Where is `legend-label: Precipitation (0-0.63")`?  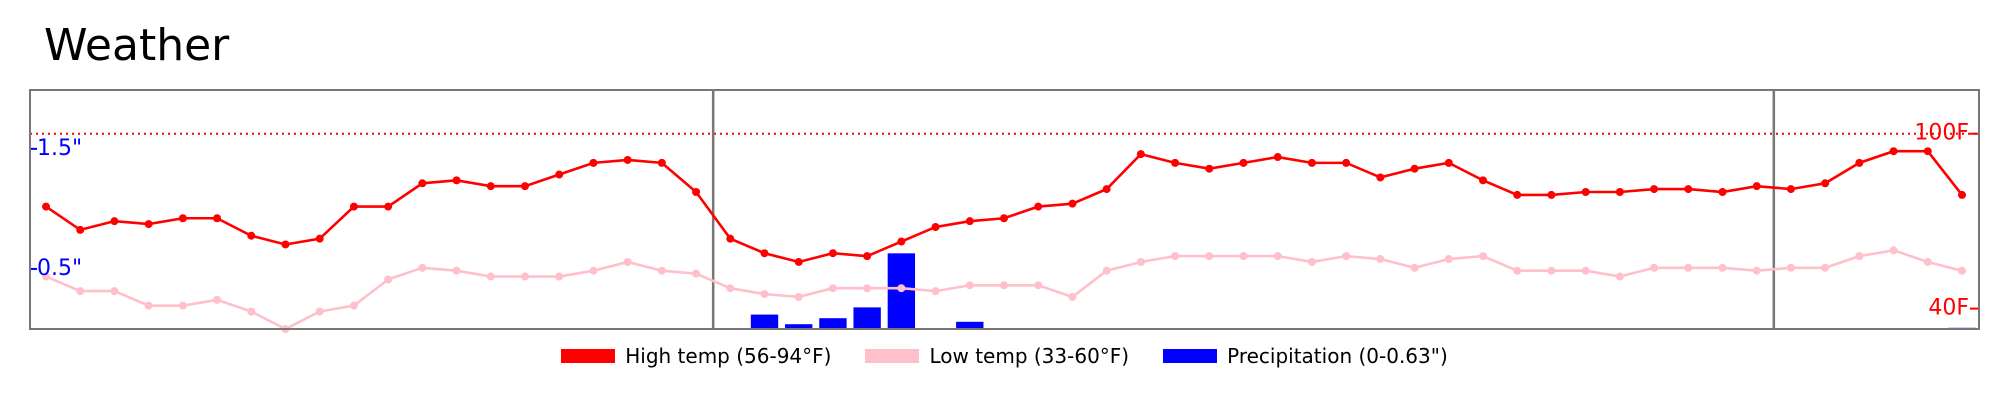
legend-label: Precipitation (0-0.63") is located at coordinates (1337, 356).